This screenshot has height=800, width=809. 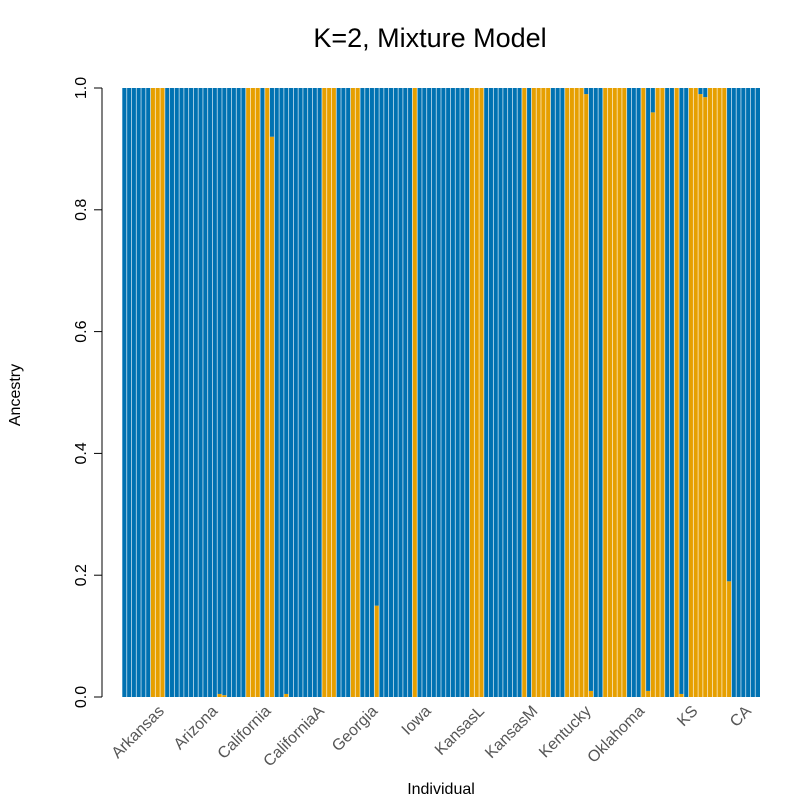 What do you see at coordinates (417, 721) in the screenshot?
I see `group-label: Iowa` at bounding box center [417, 721].